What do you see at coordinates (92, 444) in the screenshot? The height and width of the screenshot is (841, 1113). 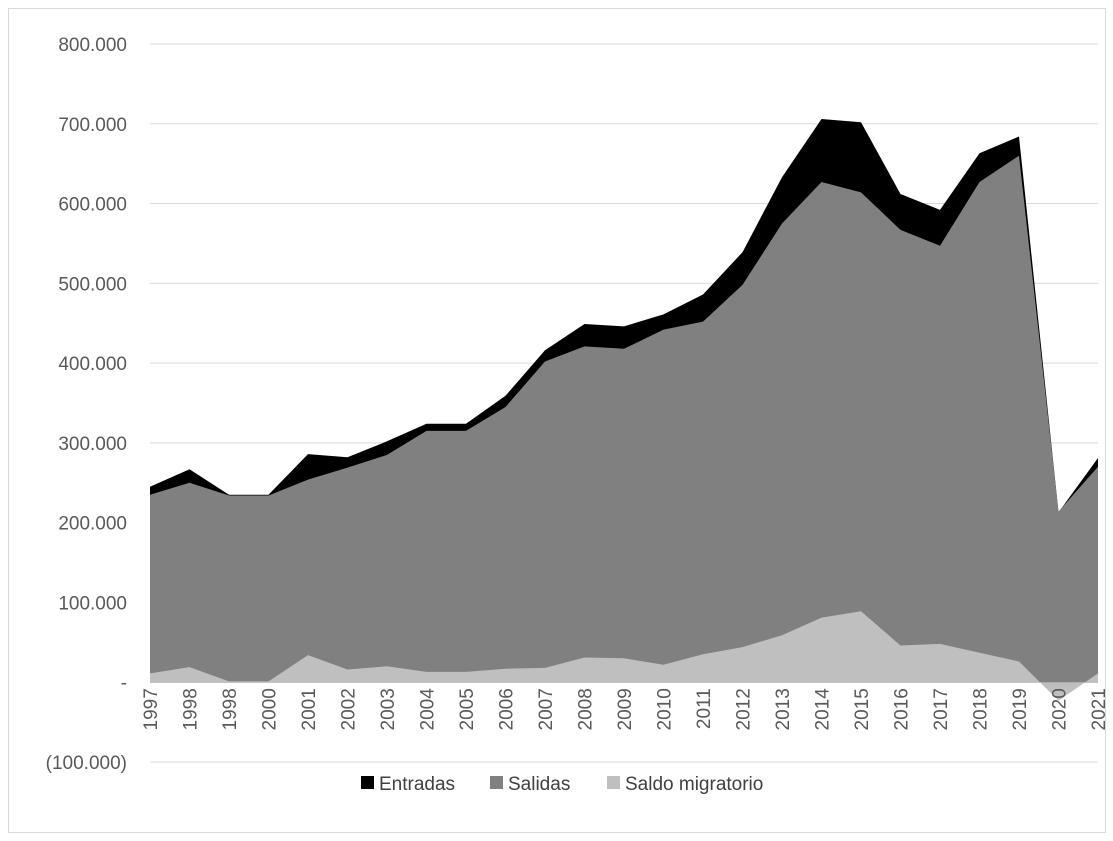 I see `y-tick-label: 300.000` at bounding box center [92, 444].